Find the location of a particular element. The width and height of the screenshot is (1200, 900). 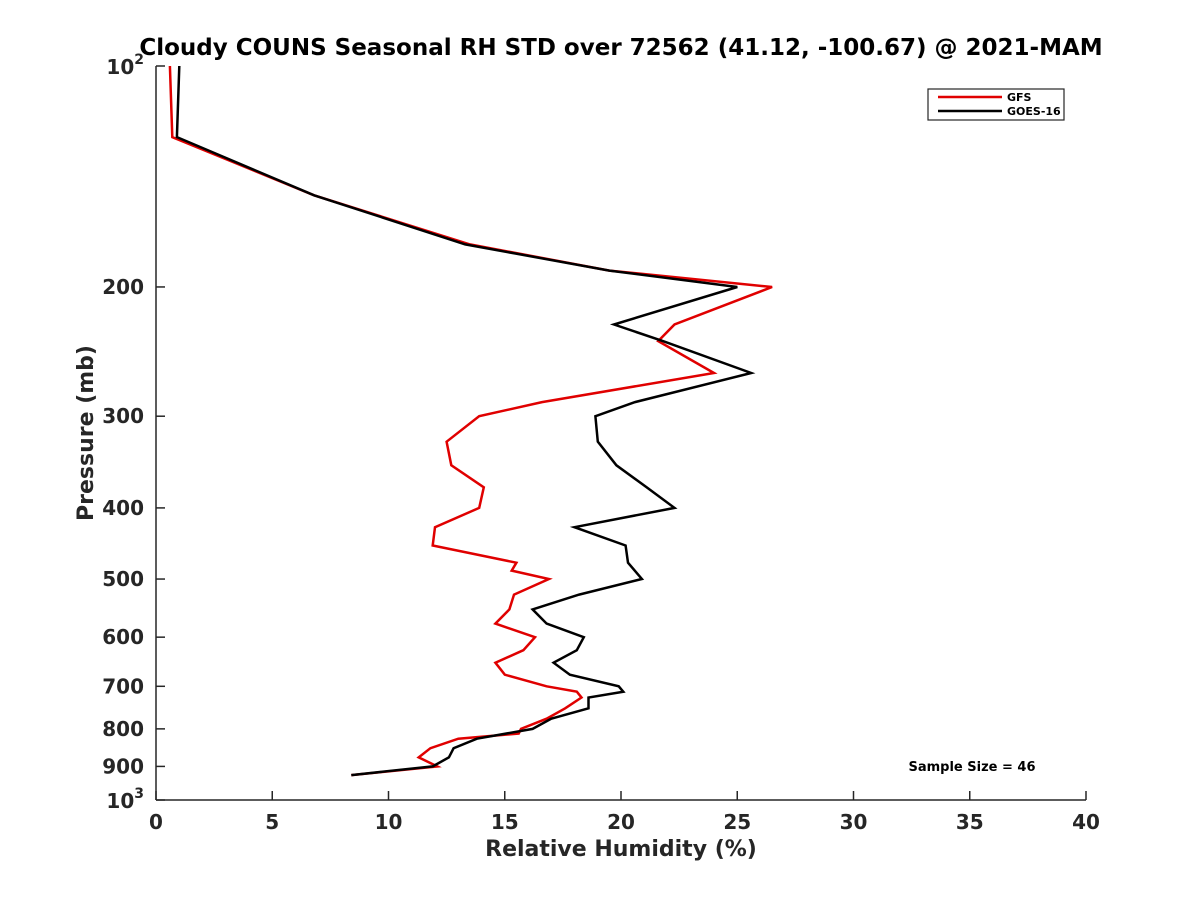

y-tick-exponent: 3 is located at coordinates (139, 794).